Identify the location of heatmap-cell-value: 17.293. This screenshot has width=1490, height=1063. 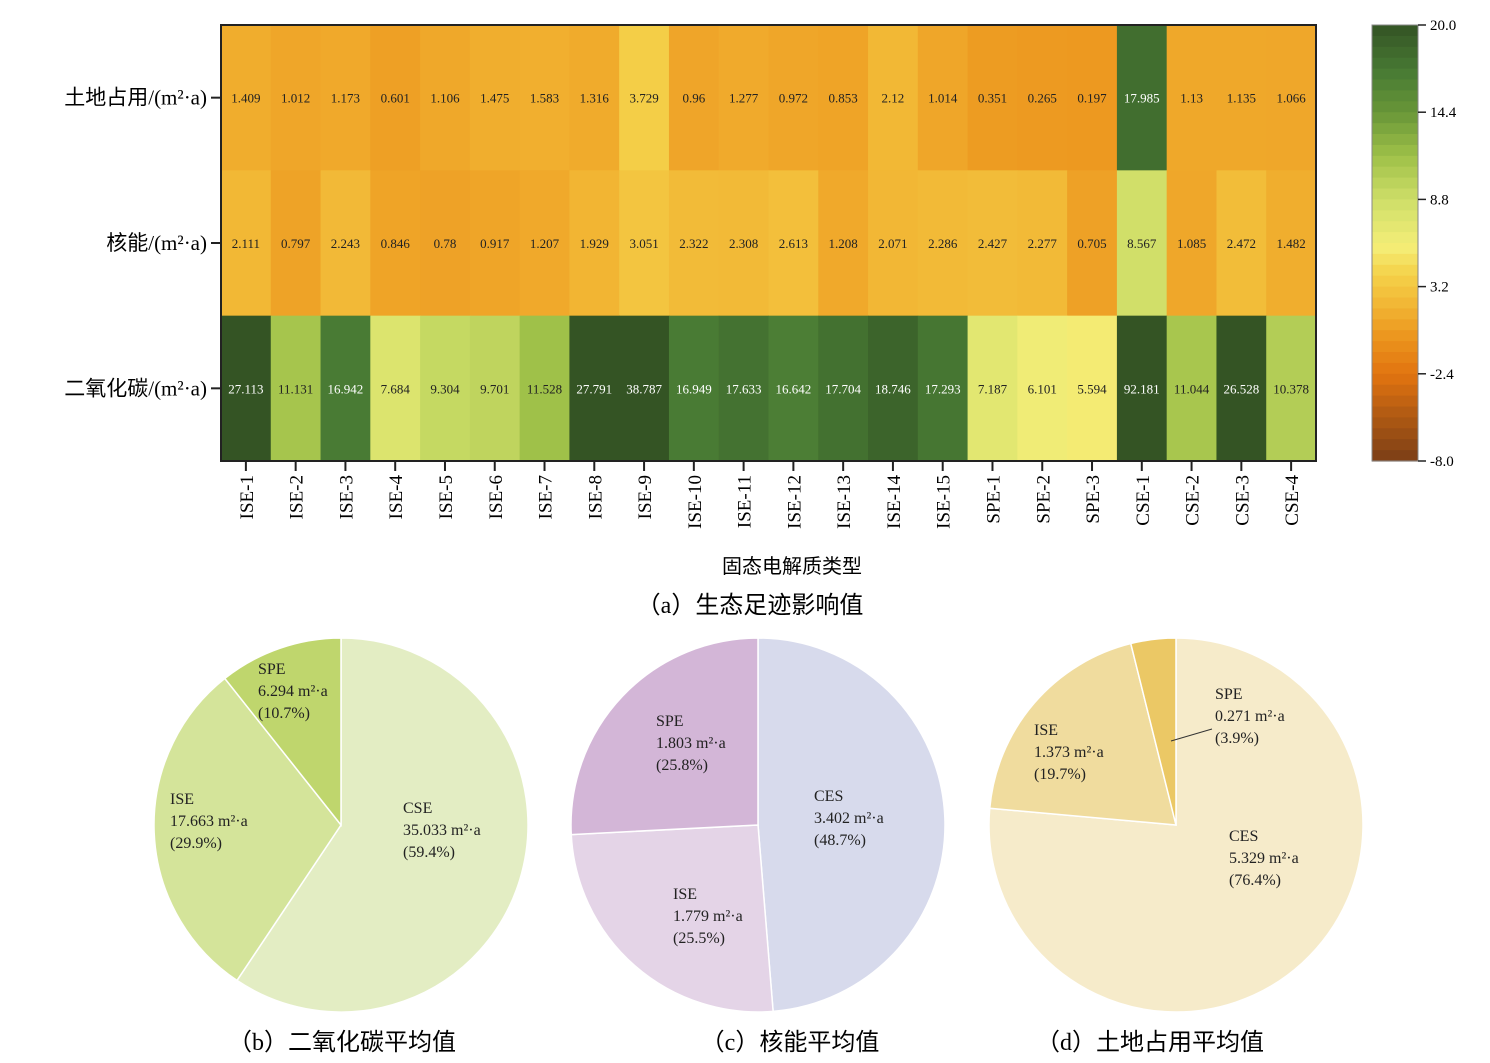
(943, 388).